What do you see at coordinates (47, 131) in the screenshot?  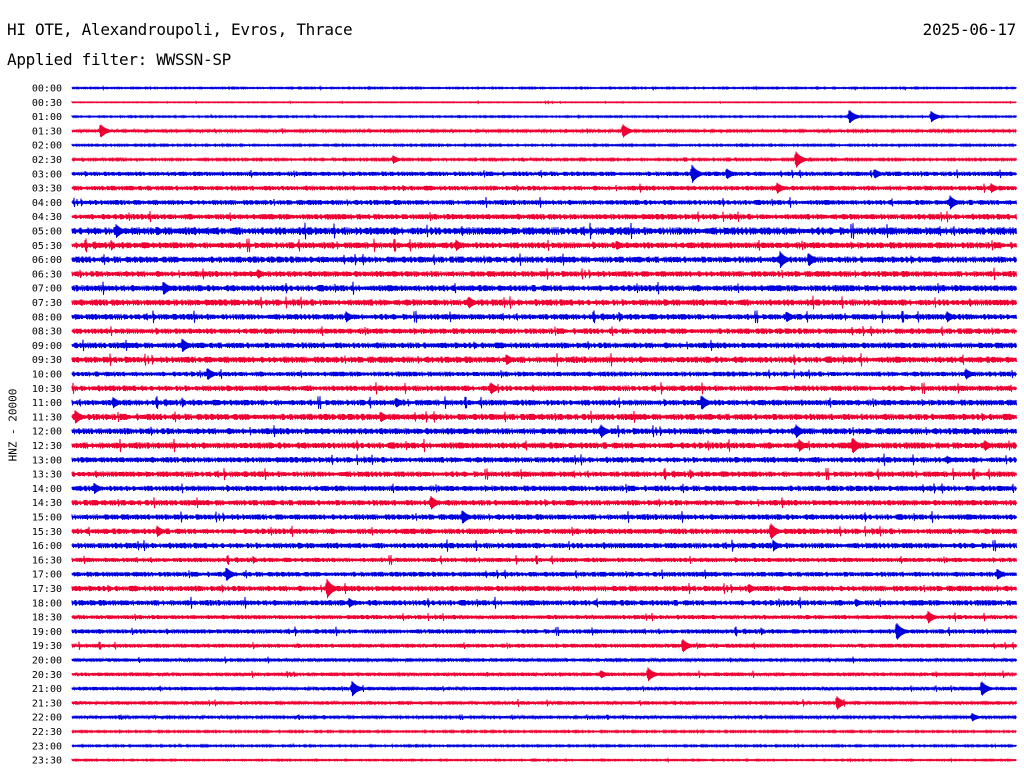 I see `time-label: 01:30` at bounding box center [47, 131].